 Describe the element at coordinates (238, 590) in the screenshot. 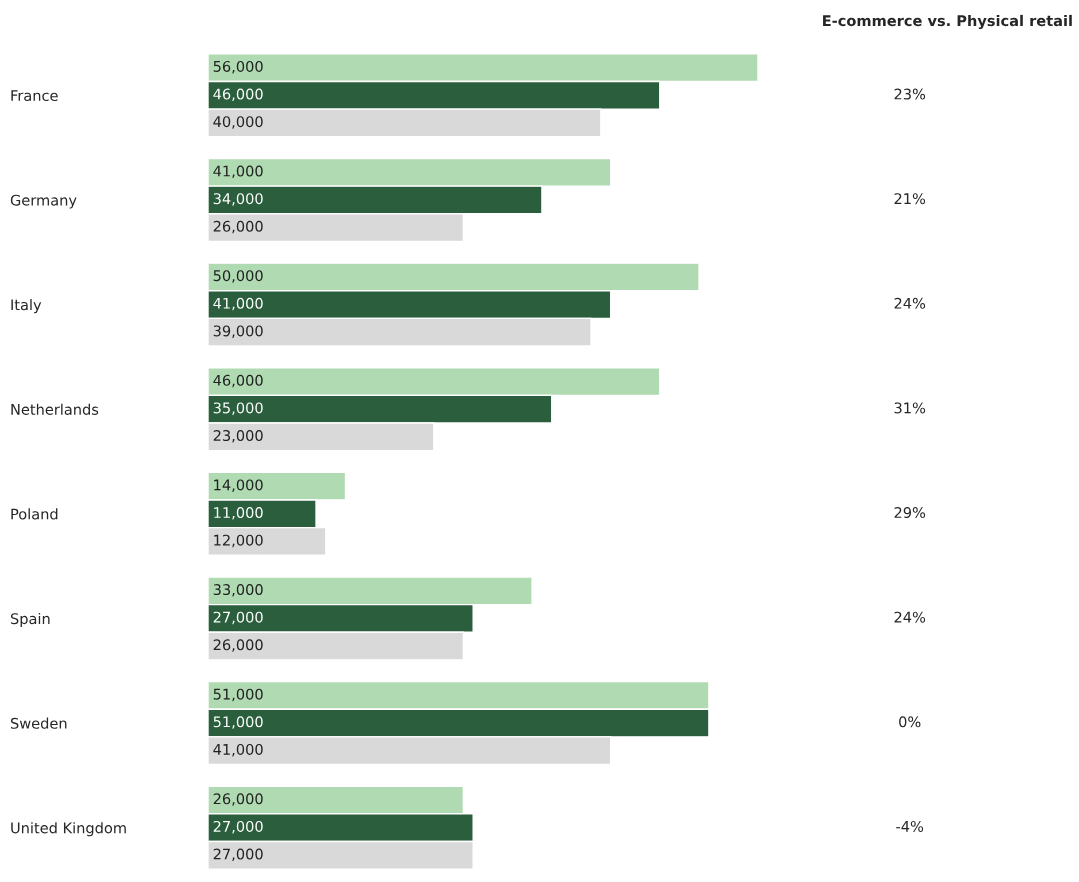

I see `data-label: 33,000` at that location.